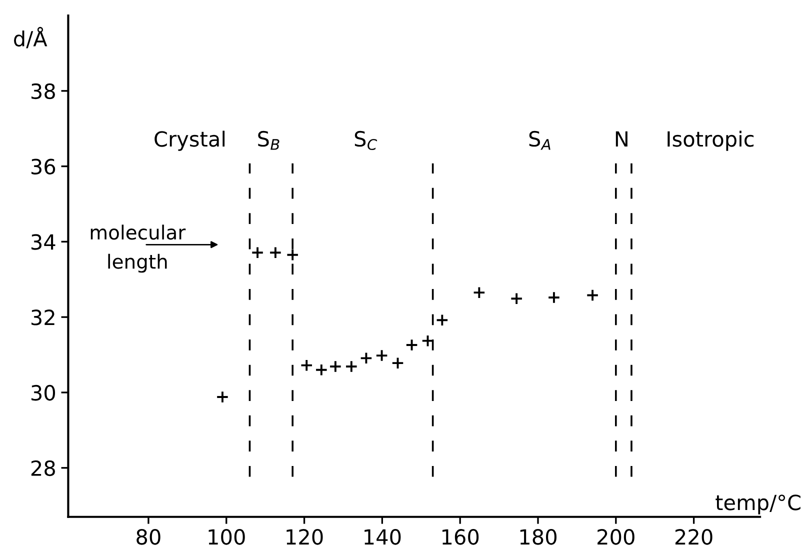  Describe the element at coordinates (693, 537) in the screenshot. I see `x-tick-label: 220` at that location.